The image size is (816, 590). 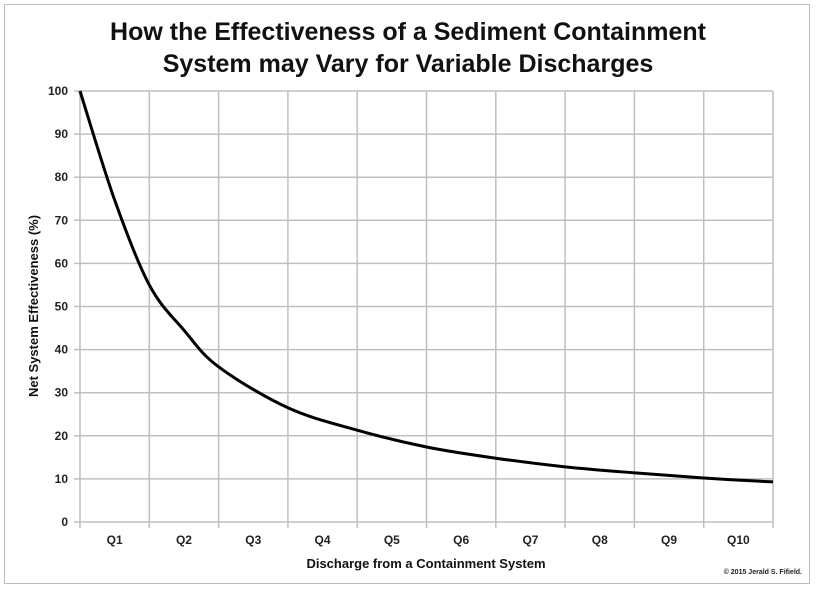 I want to click on copyright-note: © 2015 Jerald S. Fifield., so click(x=762, y=572).